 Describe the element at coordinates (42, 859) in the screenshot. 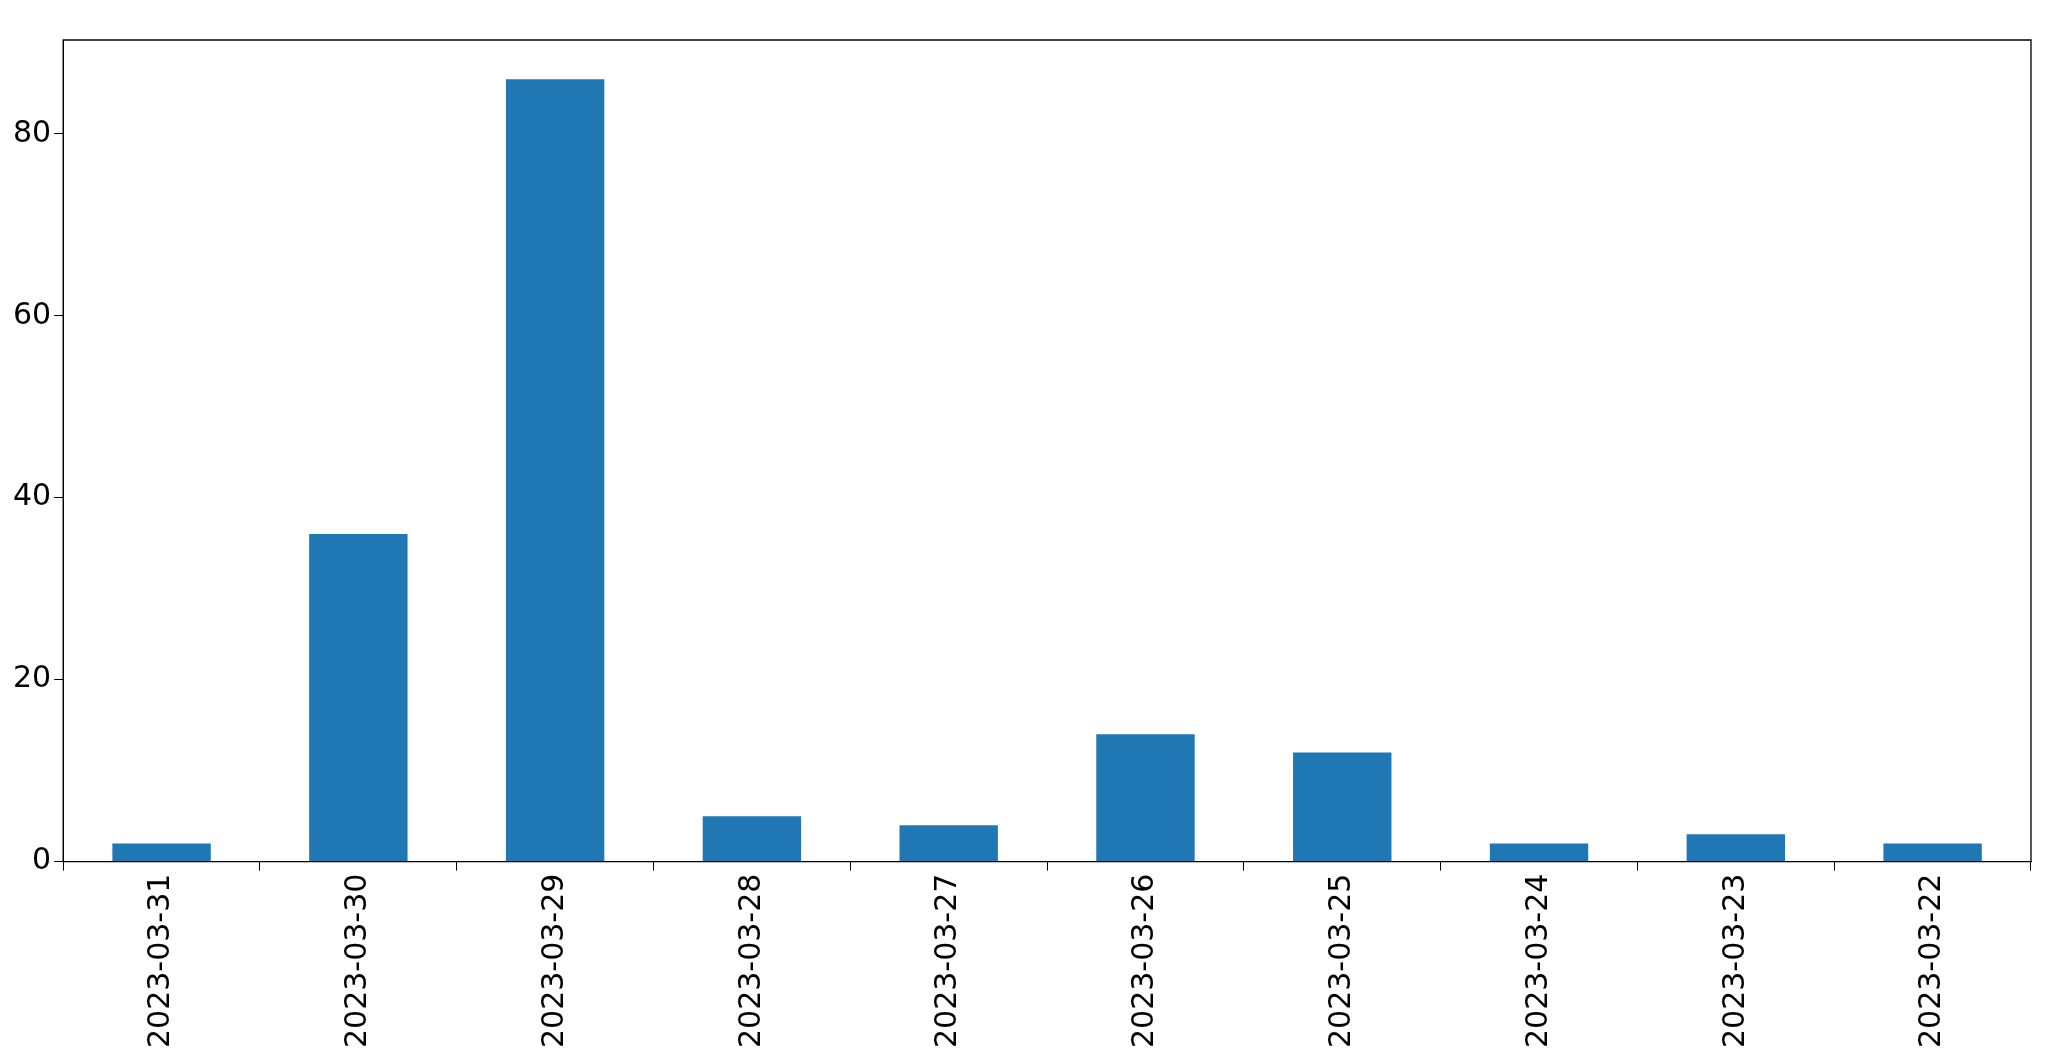

I see `y-tick-label: 0` at that location.